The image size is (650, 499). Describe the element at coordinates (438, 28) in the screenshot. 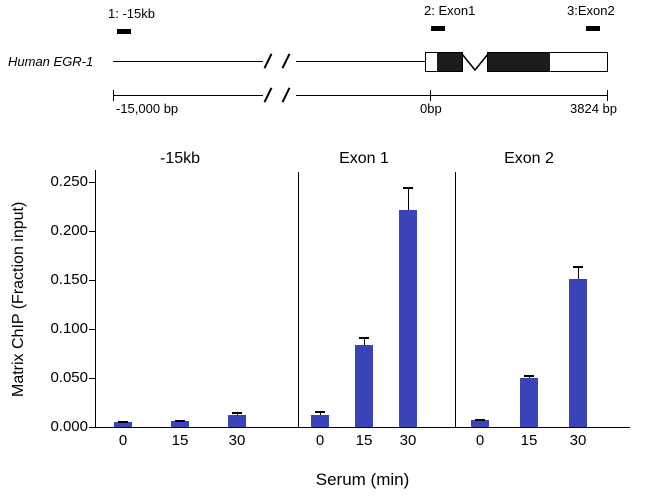

I see `marker-tick-exon1` at that location.